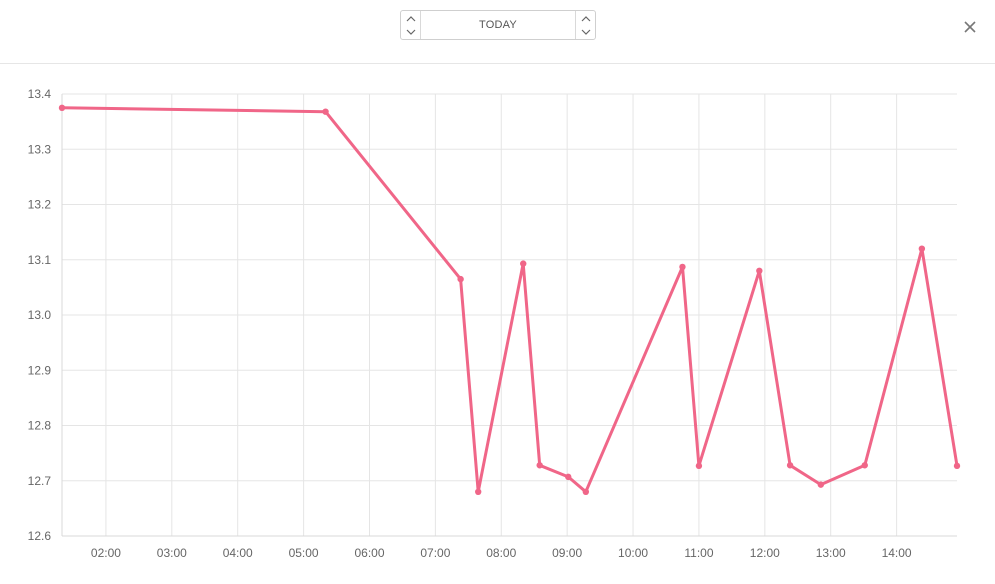 The width and height of the screenshot is (995, 584). I want to click on x-tick-label: 14:00, so click(897, 553).